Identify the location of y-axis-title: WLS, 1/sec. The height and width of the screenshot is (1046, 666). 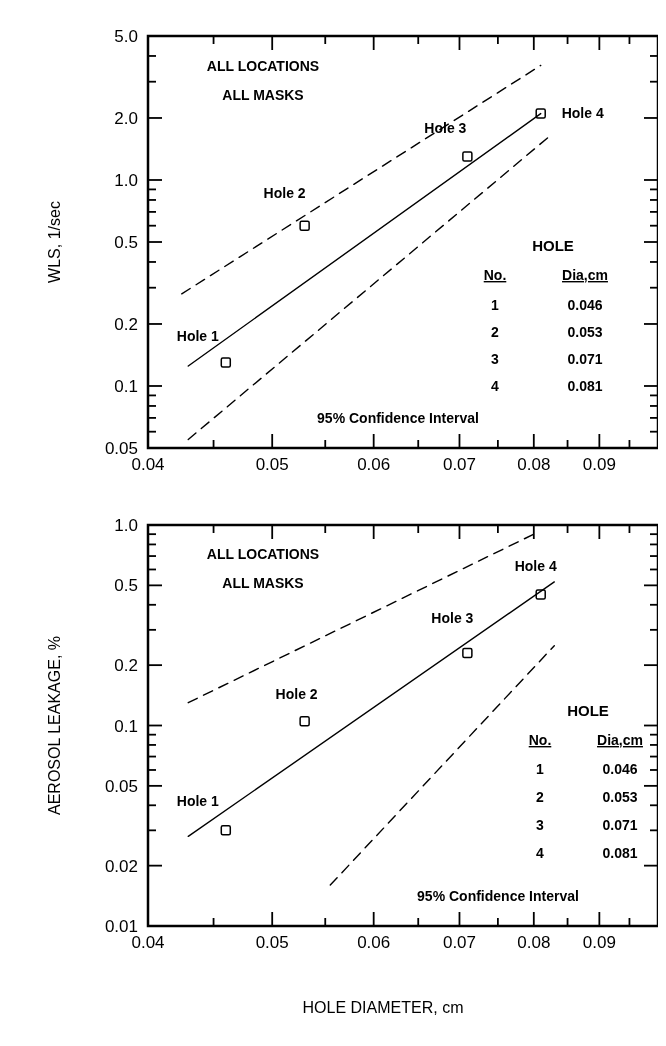
(54, 242).